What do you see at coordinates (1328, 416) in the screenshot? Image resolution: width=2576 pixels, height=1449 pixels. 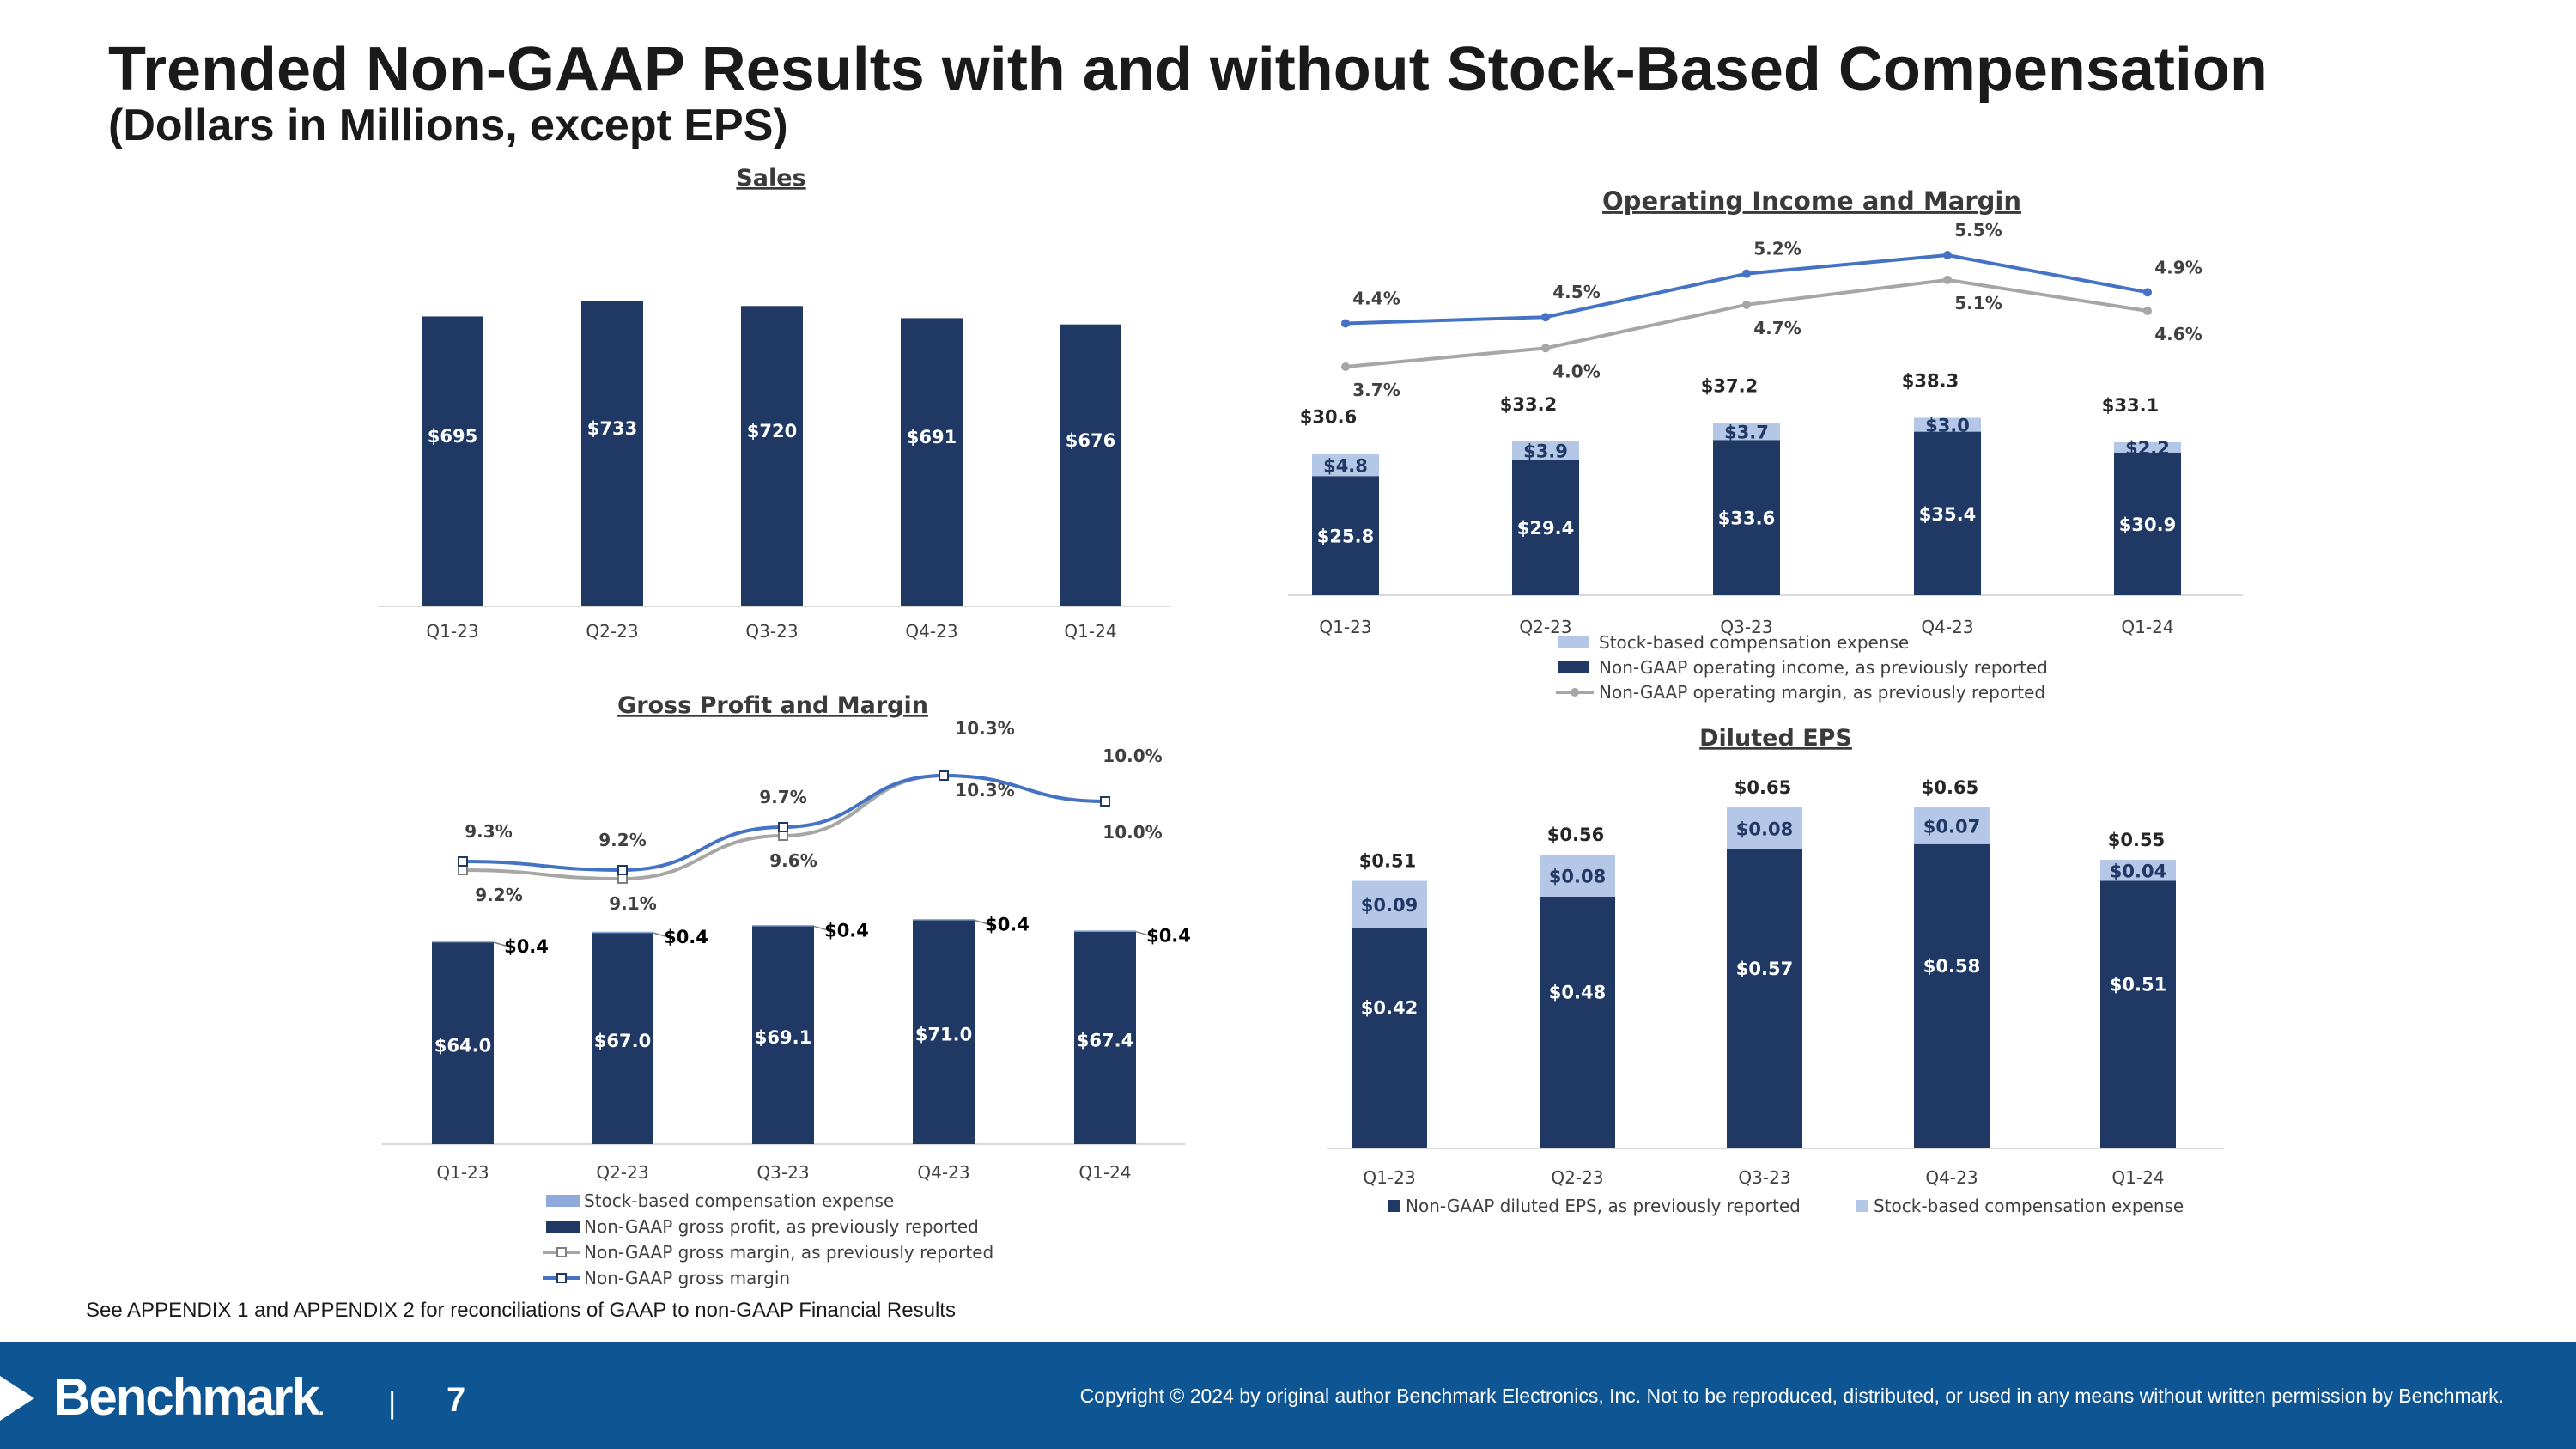 I see `total-label: $30.6` at bounding box center [1328, 416].